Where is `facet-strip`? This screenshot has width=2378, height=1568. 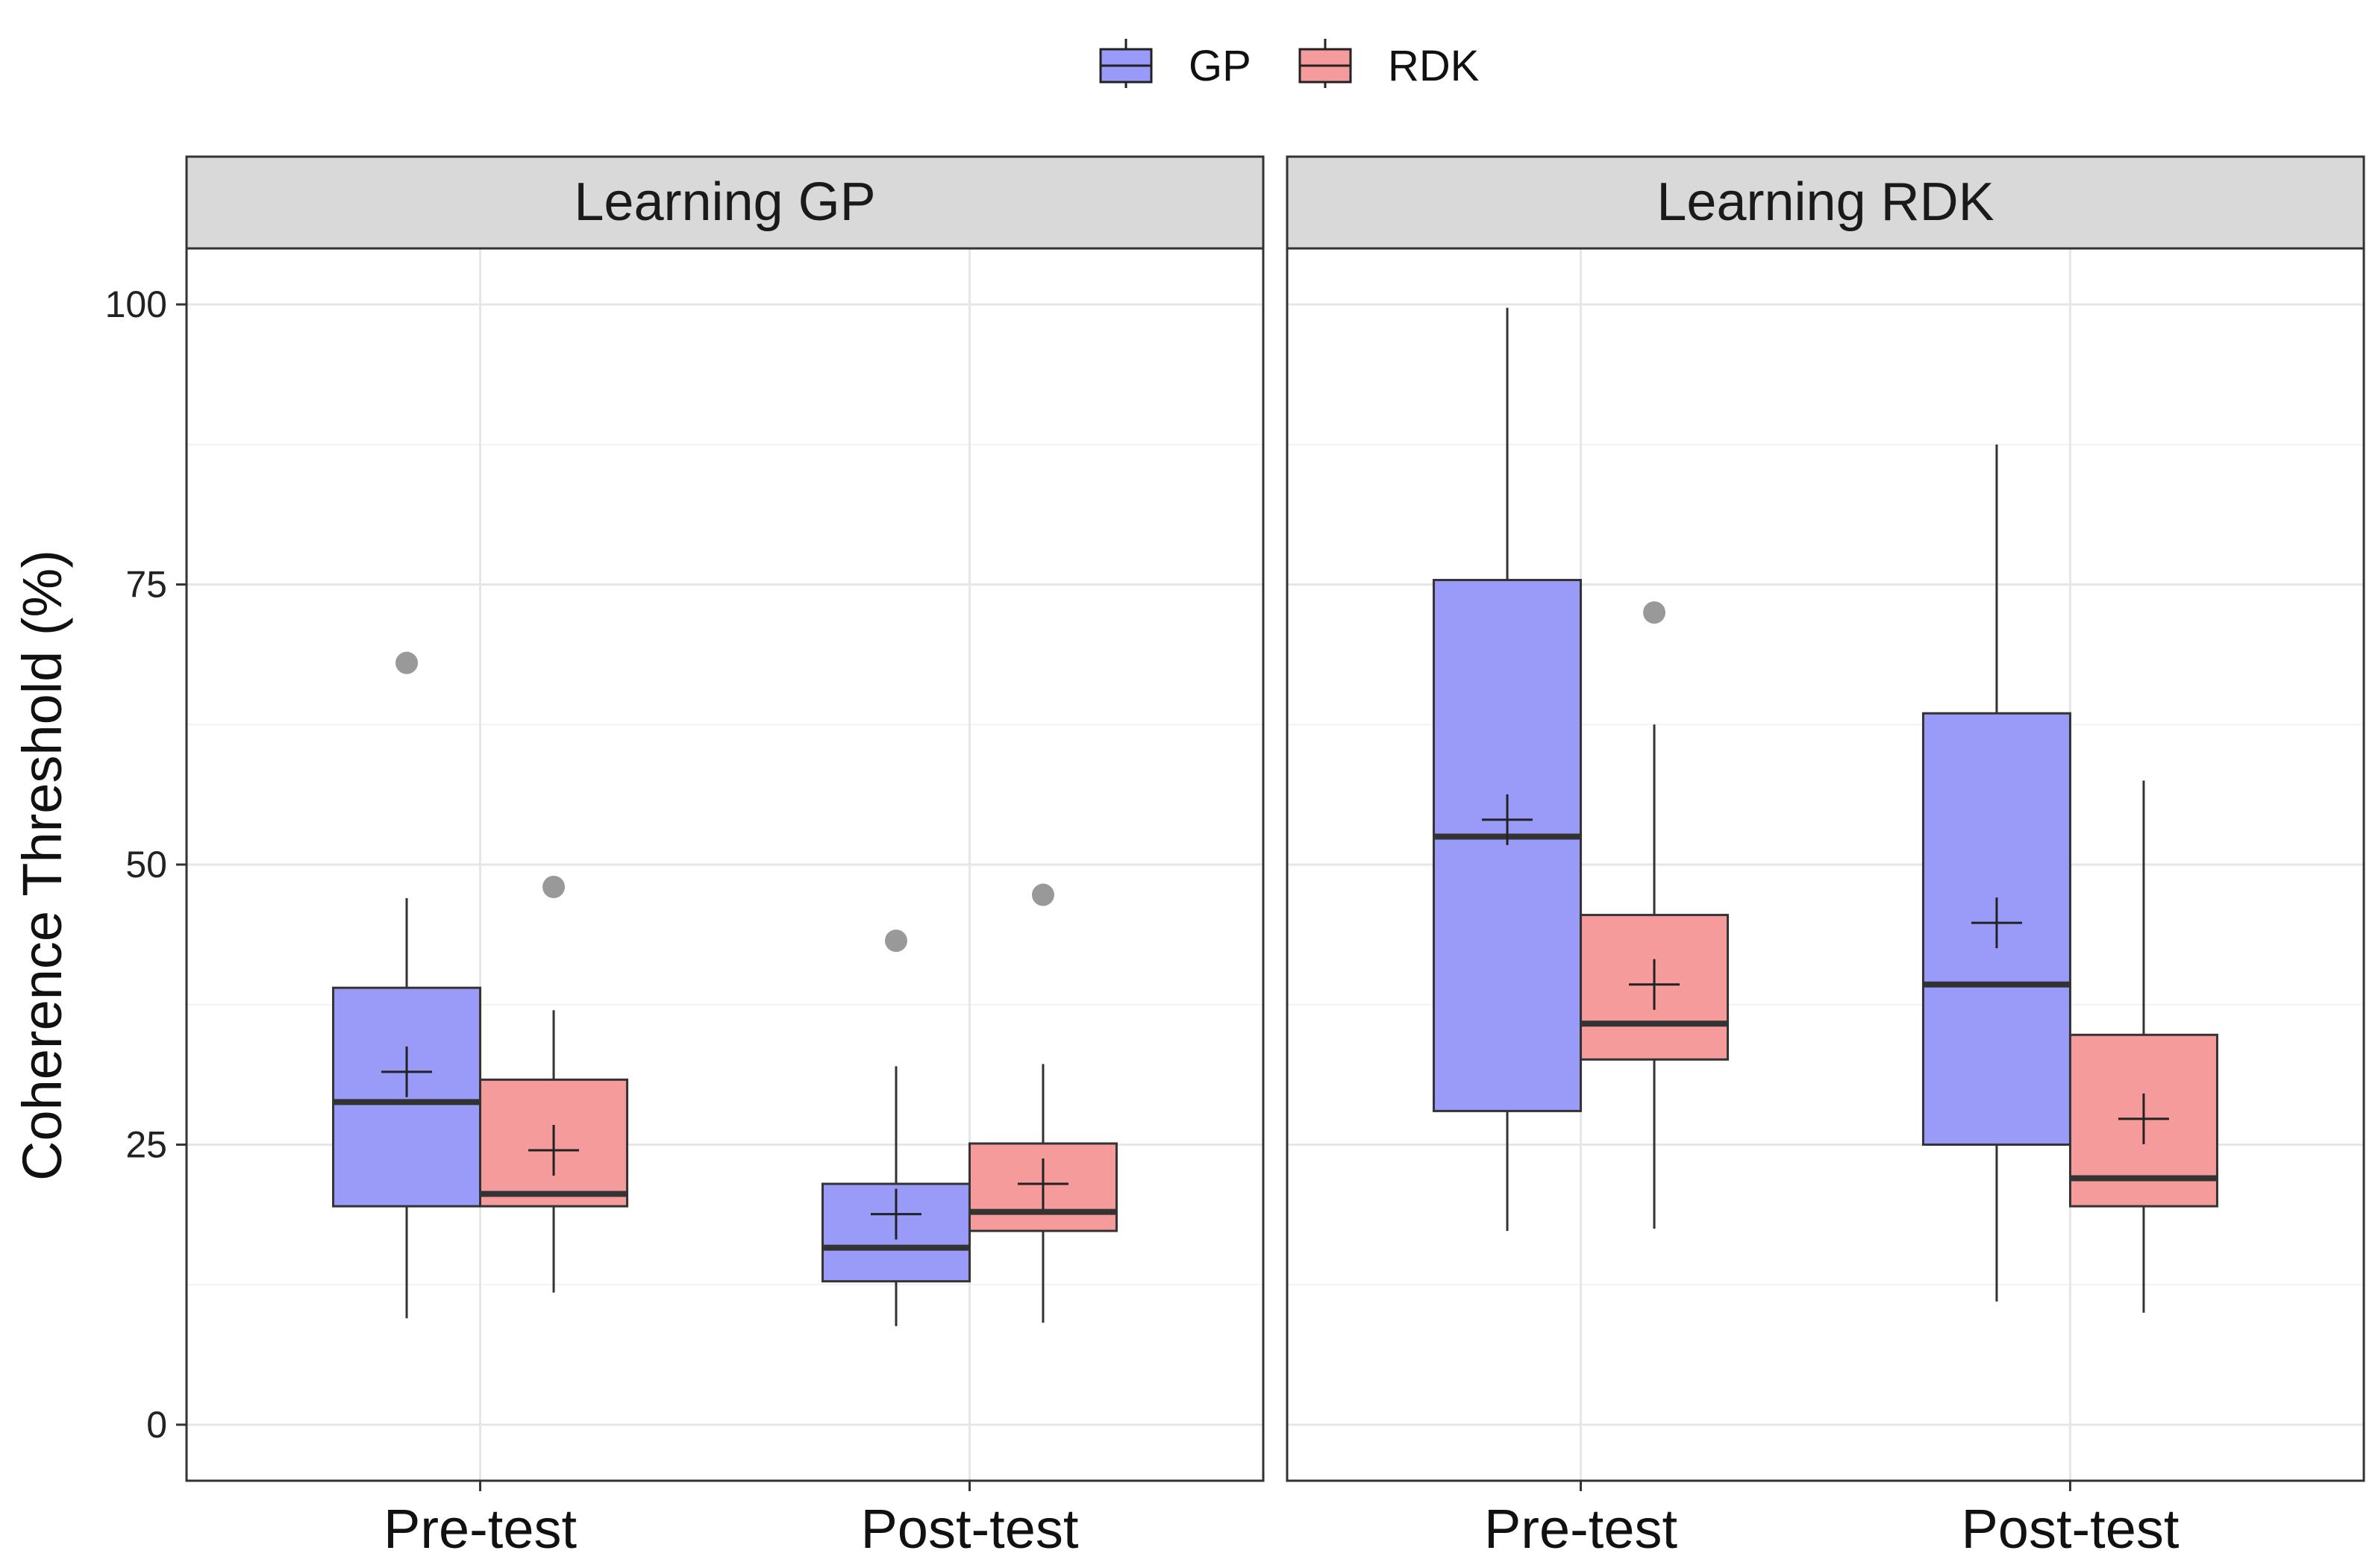
facet-strip is located at coordinates (725, 202).